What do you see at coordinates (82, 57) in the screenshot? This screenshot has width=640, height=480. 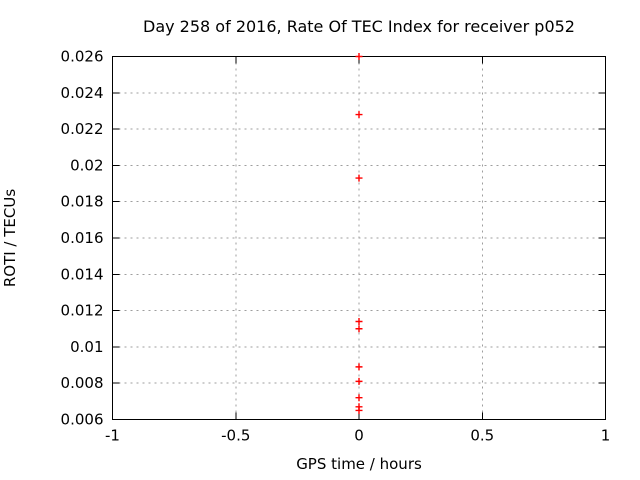 I see `y-tick-label: 0.026` at bounding box center [82, 57].